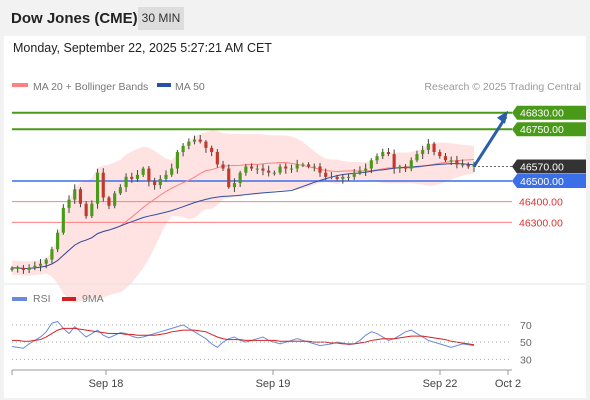 This screenshot has height=400, width=590. What do you see at coordinates (542, 114) in the screenshot?
I see `level-label: 46830.00` at bounding box center [542, 114].